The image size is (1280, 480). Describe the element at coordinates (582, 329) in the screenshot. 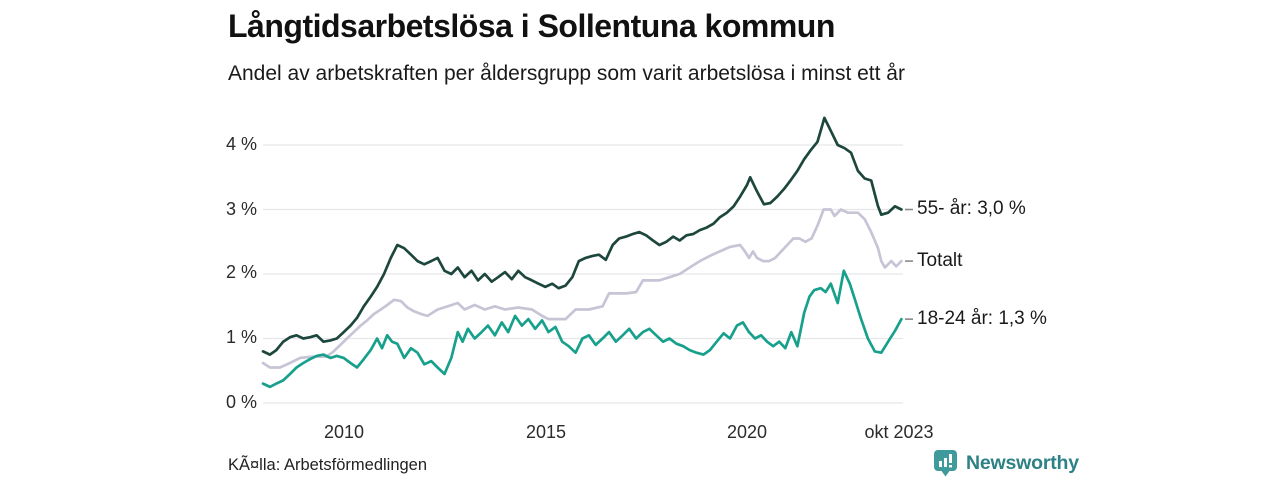

I see `series-line-18-24-r` at that location.